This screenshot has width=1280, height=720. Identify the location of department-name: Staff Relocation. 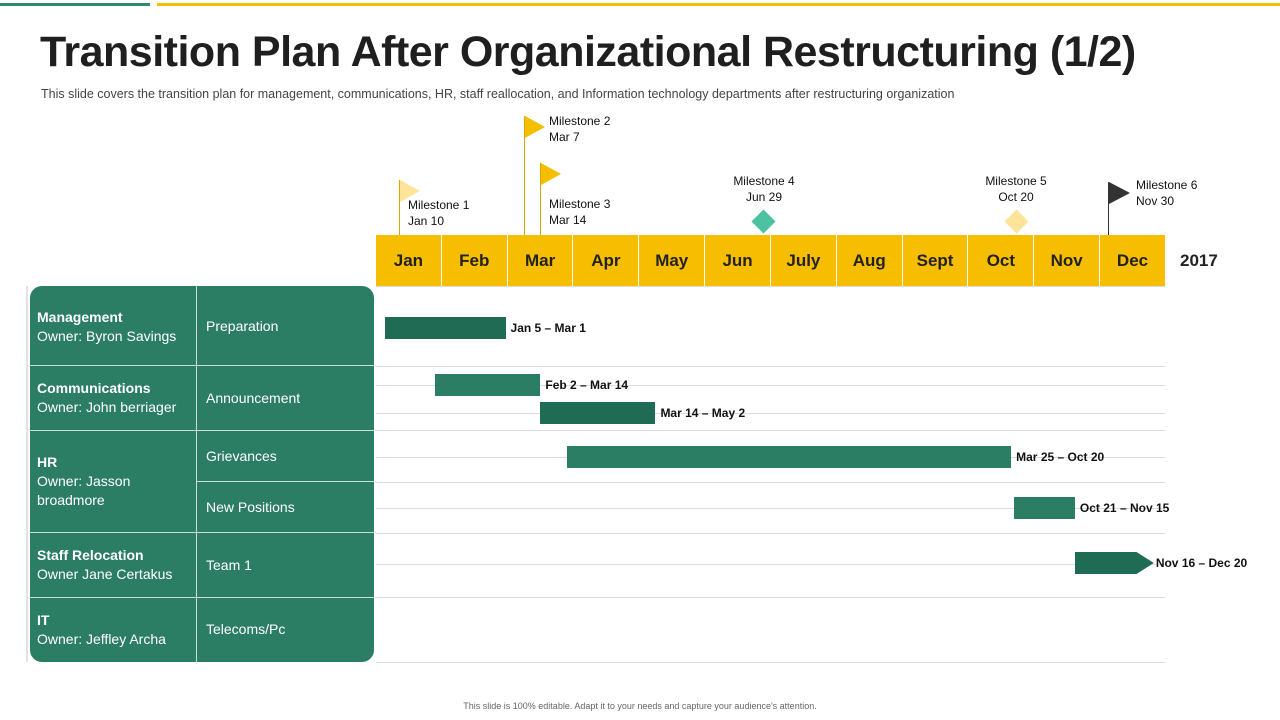
(90, 555).